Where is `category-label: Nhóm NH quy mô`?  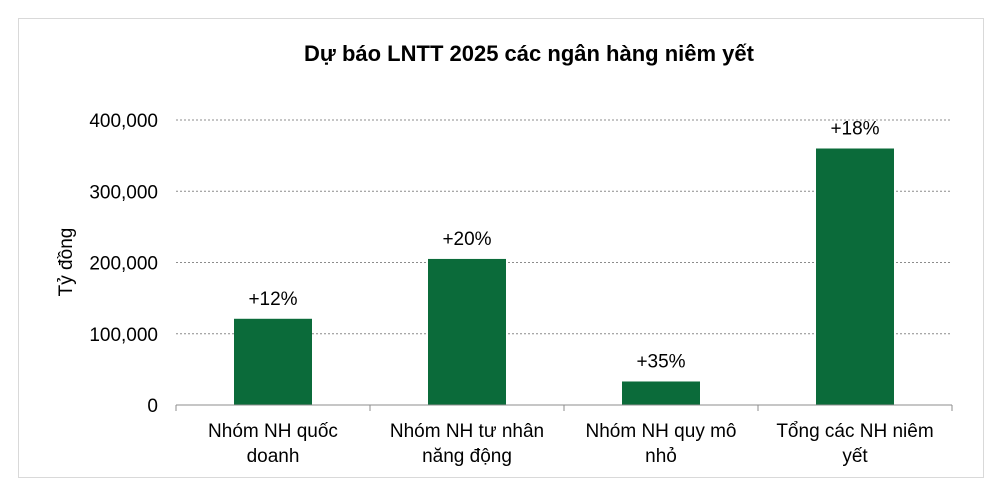
category-label: Nhóm NH quy mô is located at coordinates (661, 431).